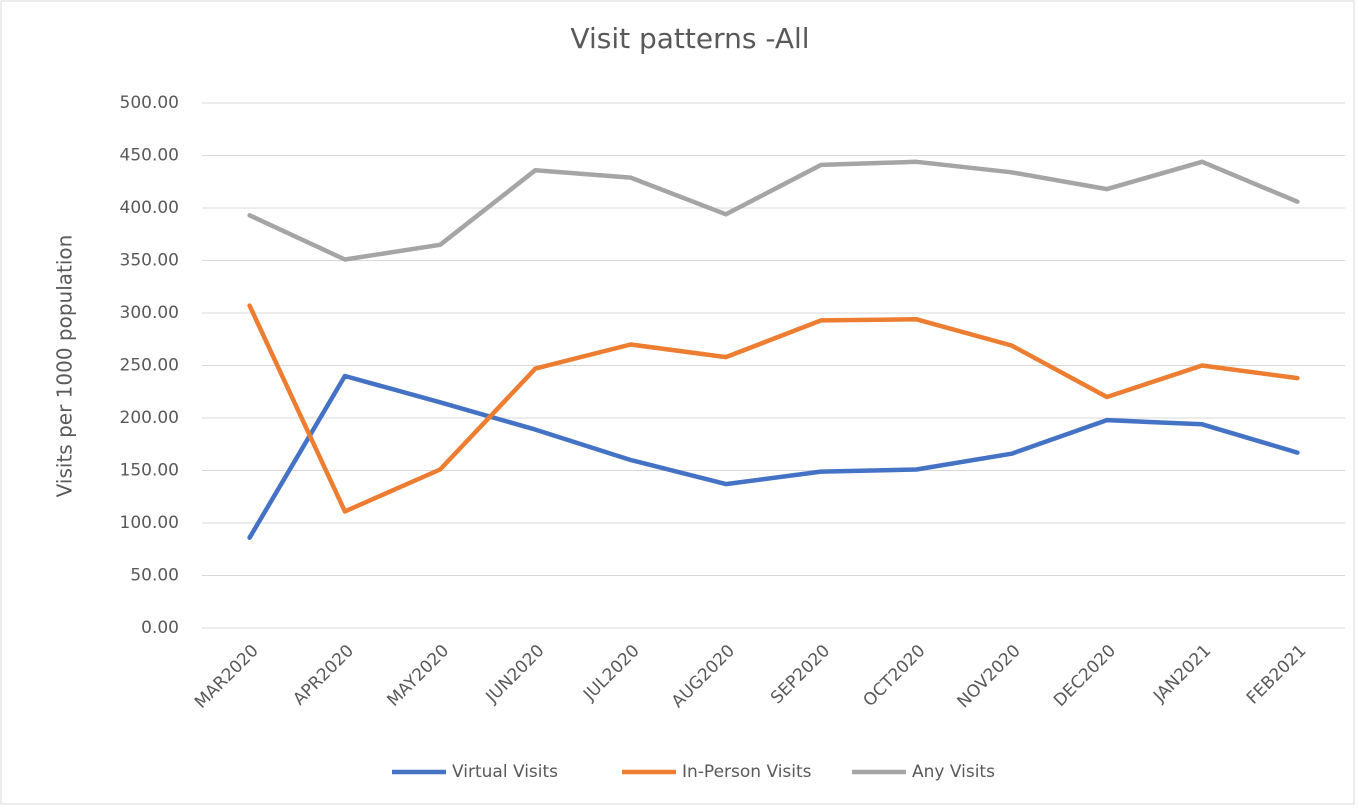 The image size is (1359, 809). Describe the element at coordinates (689, 38) in the screenshot. I see `chart-title: Visit patterns -All` at that location.